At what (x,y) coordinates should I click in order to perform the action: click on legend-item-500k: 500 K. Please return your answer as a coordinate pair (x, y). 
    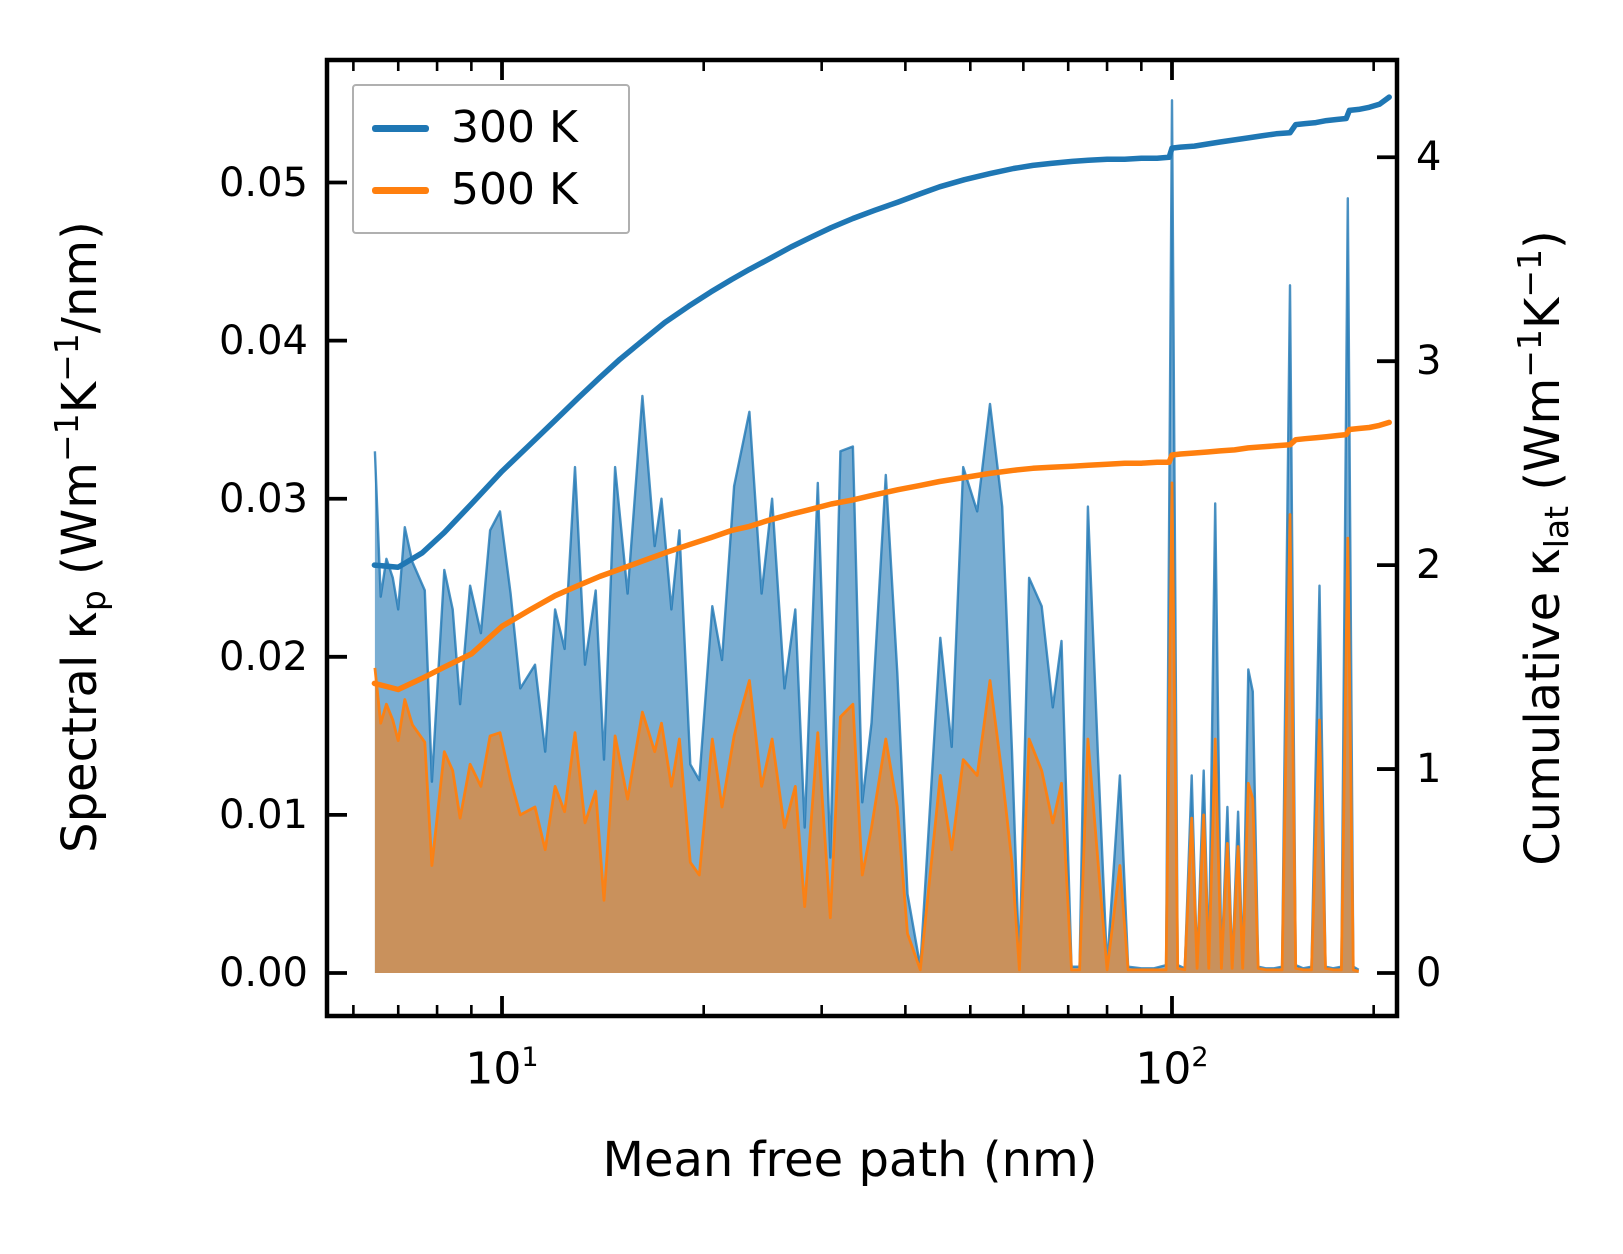
    Looking at the image, I should click on (491, 190).